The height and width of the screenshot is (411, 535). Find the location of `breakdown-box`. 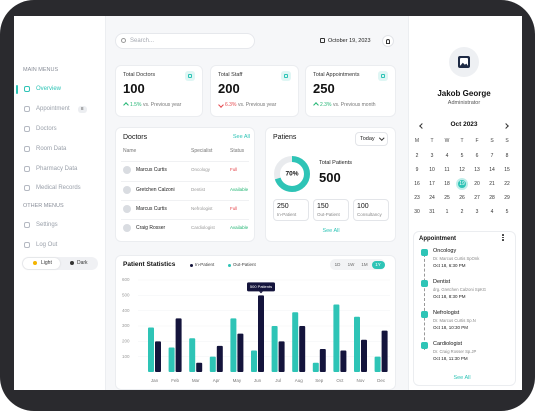

breakdown-box is located at coordinates (331, 210).